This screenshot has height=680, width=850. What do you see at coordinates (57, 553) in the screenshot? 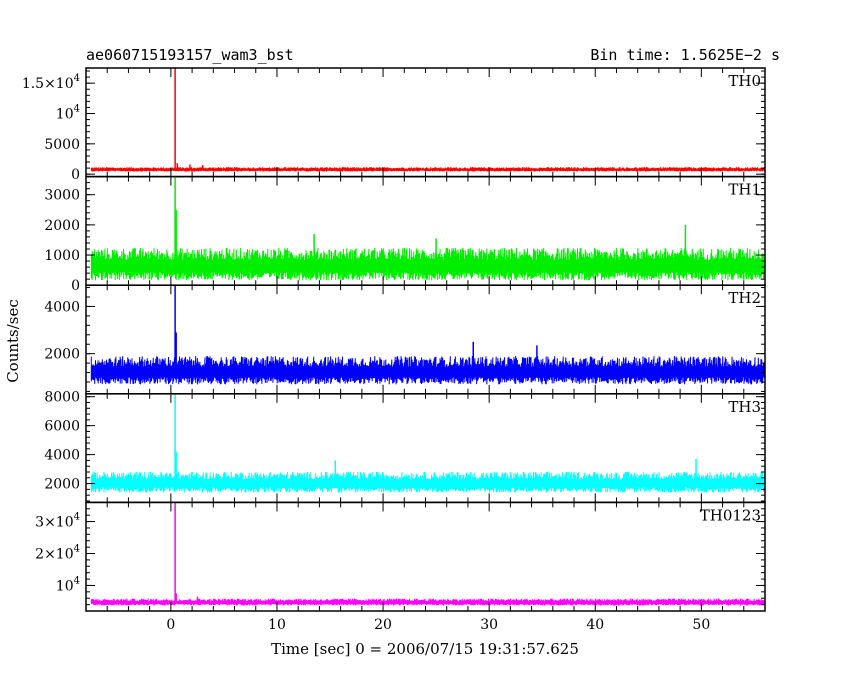
I see `y-tick-label: 2×10⁴` at bounding box center [57, 553].